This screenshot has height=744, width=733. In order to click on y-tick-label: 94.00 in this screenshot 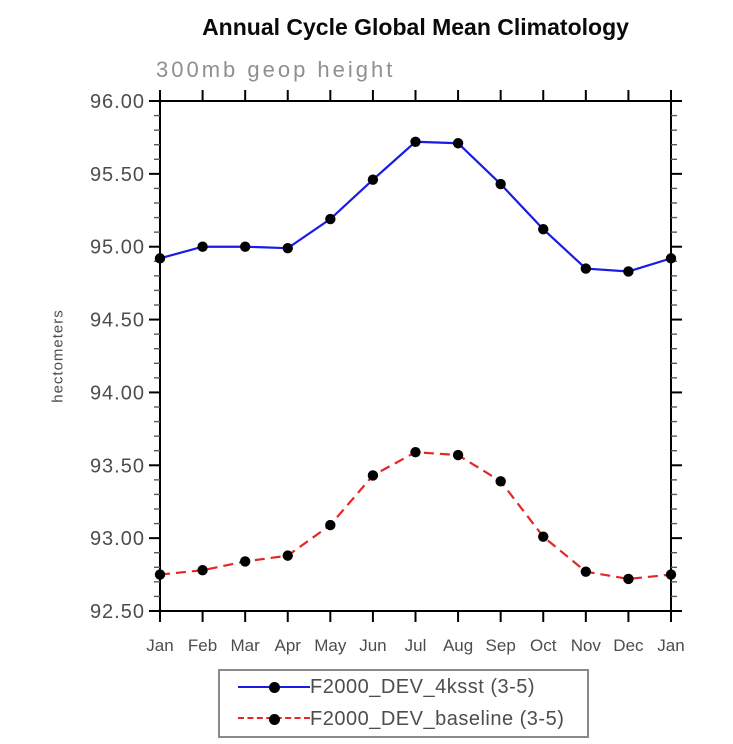, I will do `click(117, 393)`.